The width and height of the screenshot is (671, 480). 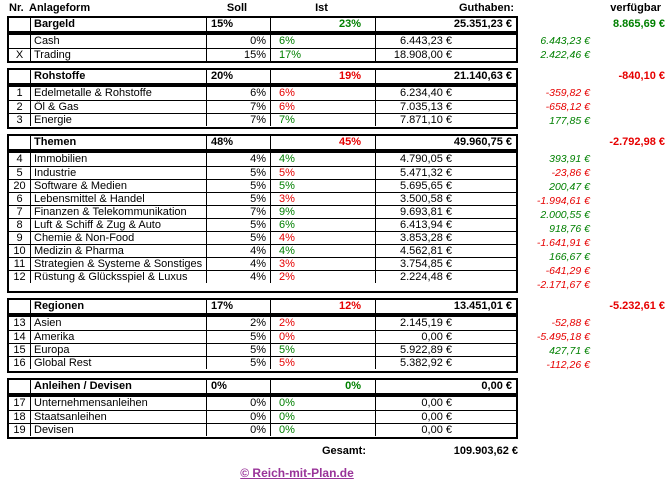 What do you see at coordinates (262, 76) in the screenshot?
I see `section-header-box: Rohstoffe 20% 19% 21.140,63 €` at bounding box center [262, 76].